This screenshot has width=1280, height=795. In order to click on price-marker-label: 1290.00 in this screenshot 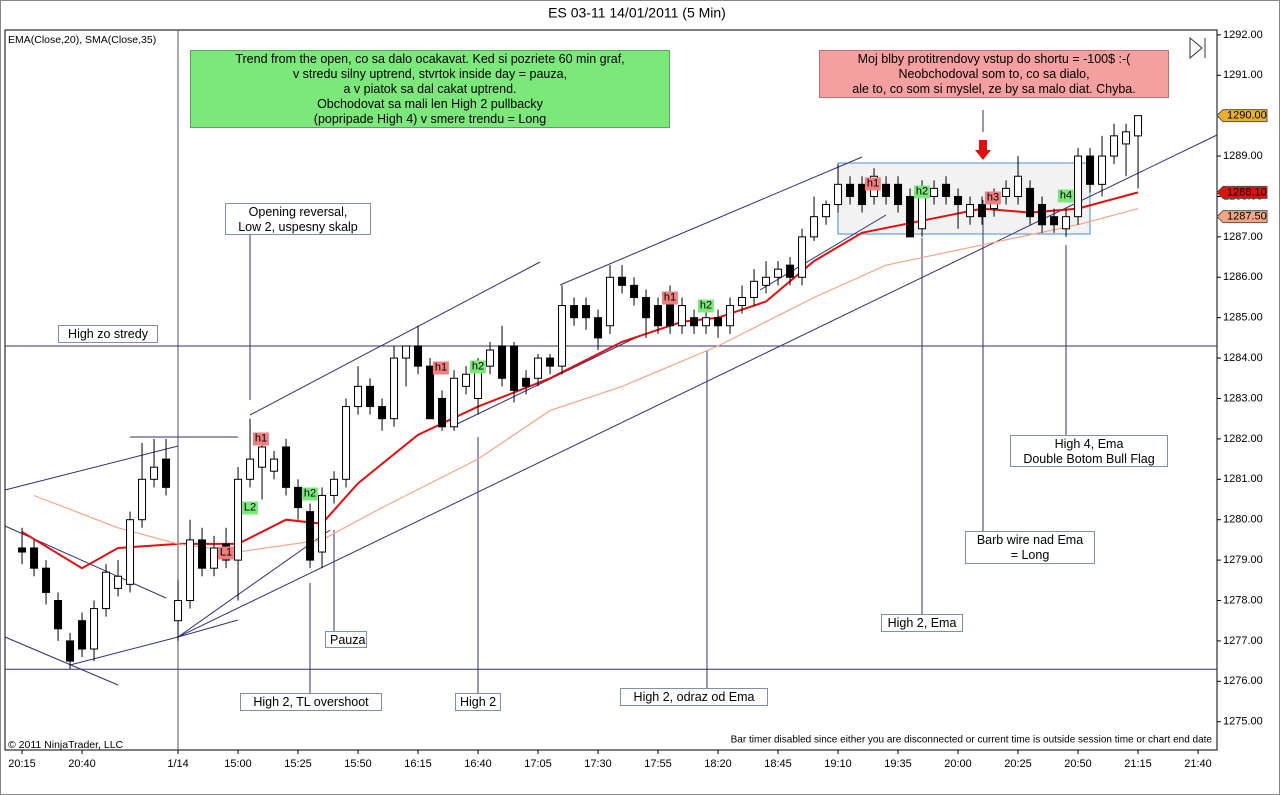, I will do `click(1247, 116)`.